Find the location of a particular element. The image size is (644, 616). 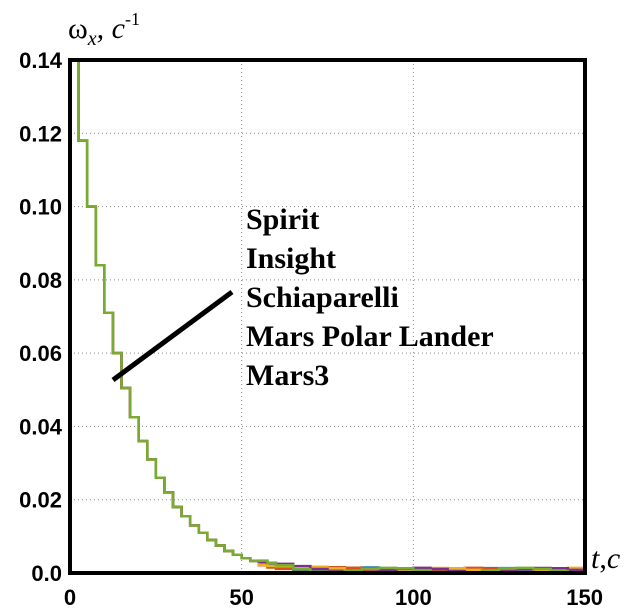

annotation-label-schiaparelli: Schiaparelli is located at coordinates (322, 297).